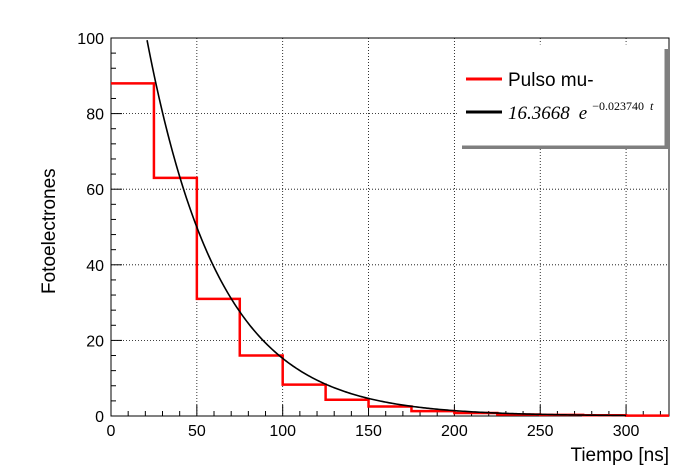  I want to click on x-axis-title: Tiempo [ns], so click(619, 455).